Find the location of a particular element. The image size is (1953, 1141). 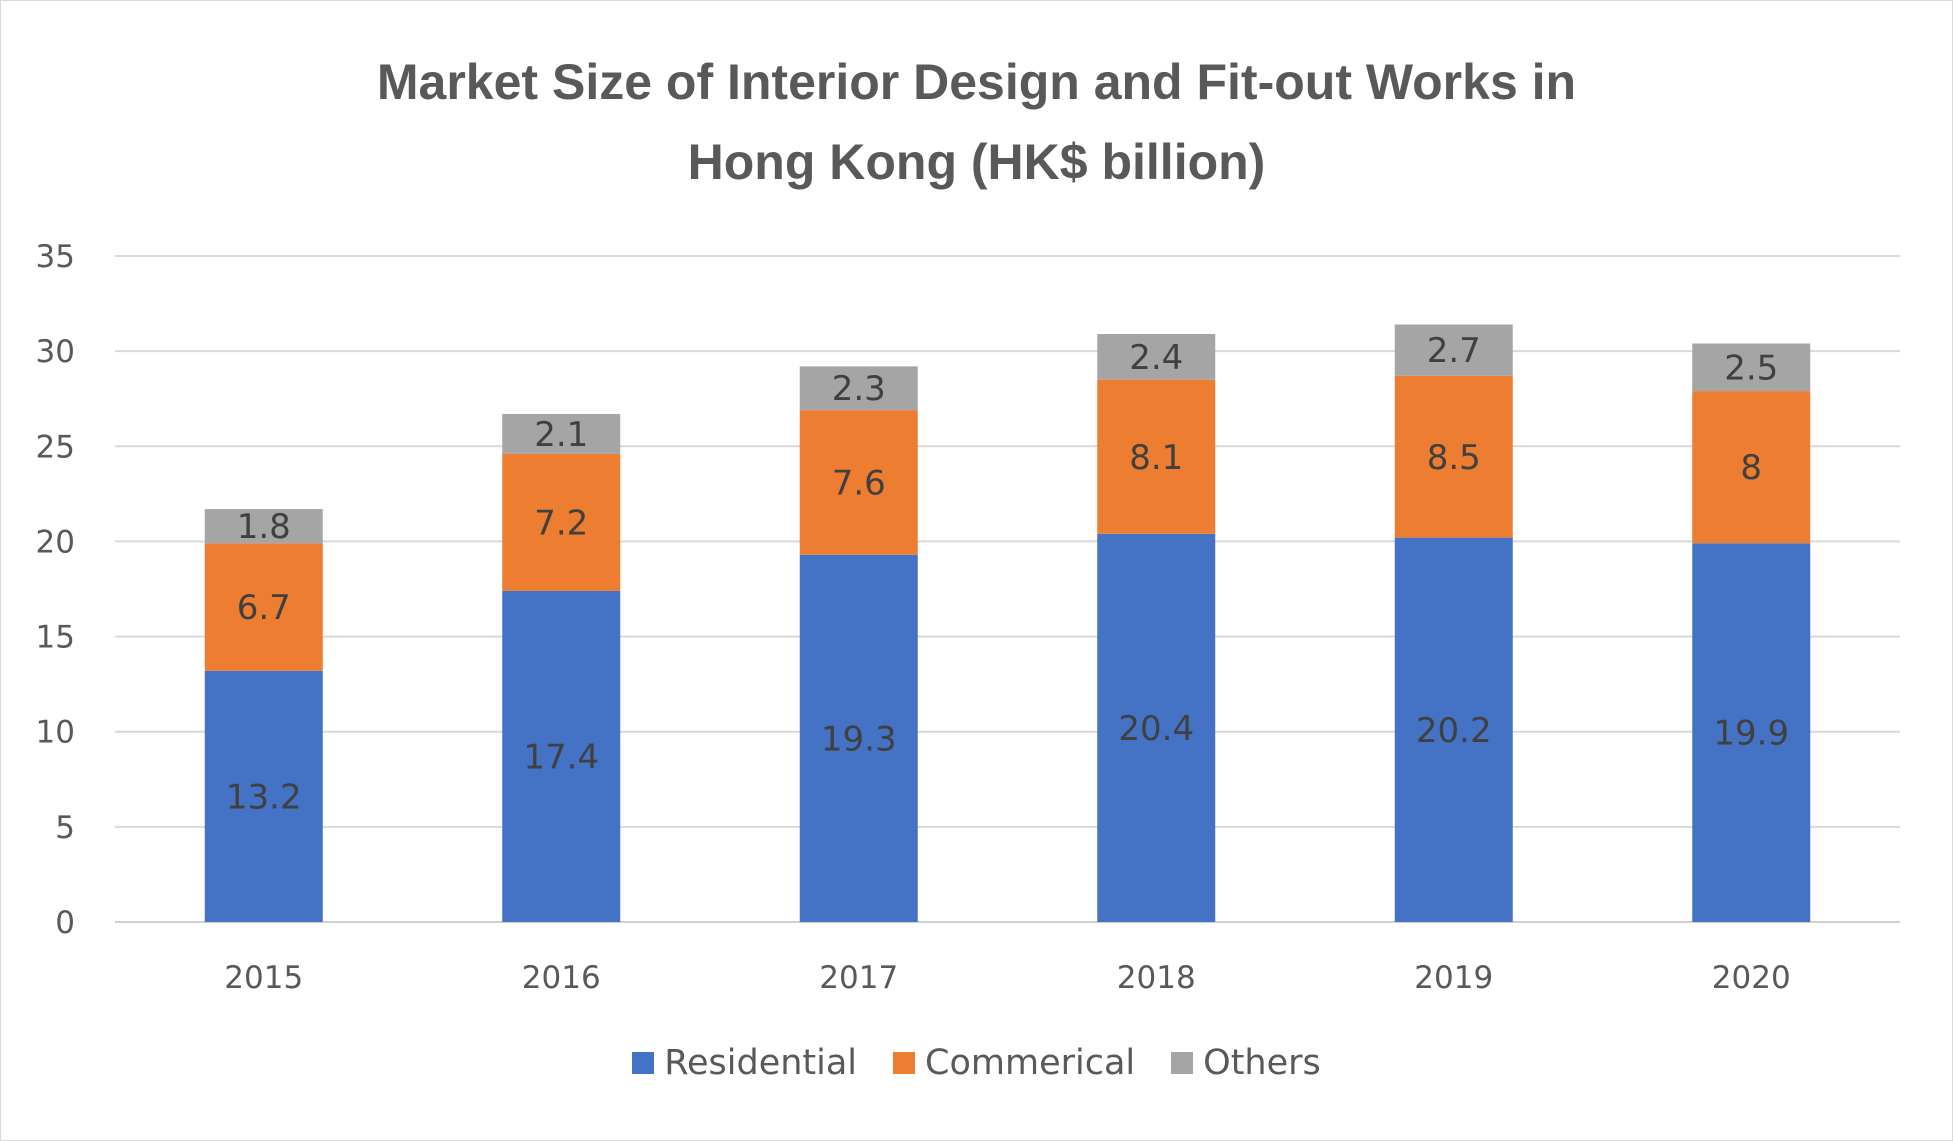

data-label: 8.1 is located at coordinates (1156, 458).